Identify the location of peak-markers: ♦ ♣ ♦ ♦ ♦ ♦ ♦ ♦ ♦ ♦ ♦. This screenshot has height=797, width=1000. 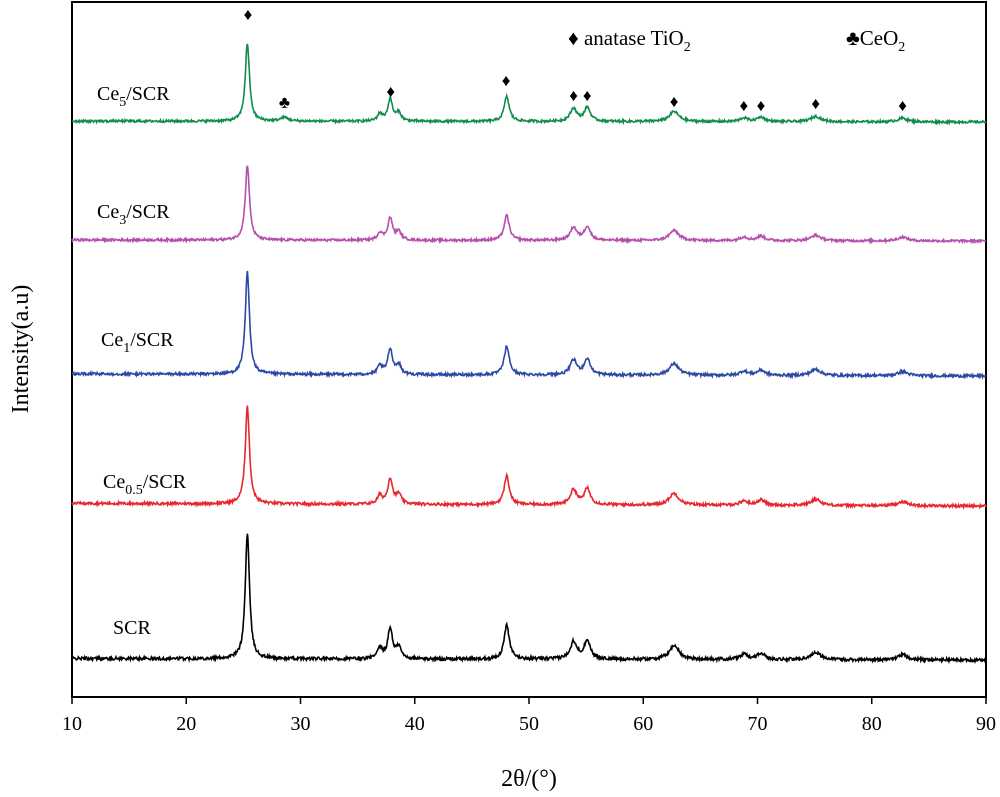
(576, 60).